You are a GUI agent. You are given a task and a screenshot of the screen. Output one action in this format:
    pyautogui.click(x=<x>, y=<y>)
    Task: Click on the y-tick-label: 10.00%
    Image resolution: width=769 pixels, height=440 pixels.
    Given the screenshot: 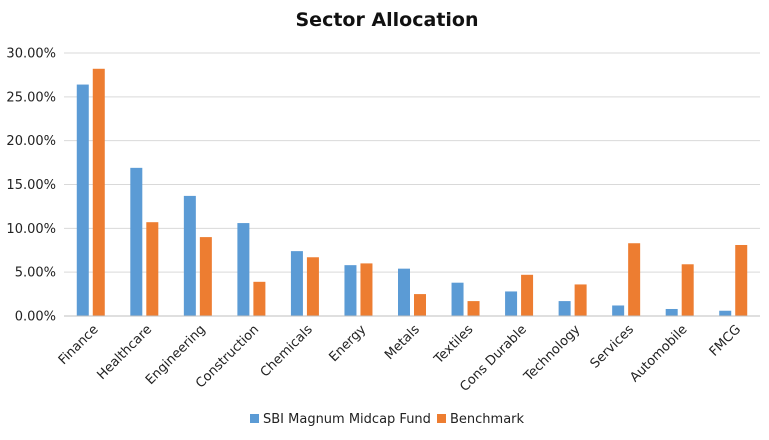 What is the action you would take?
    pyautogui.click(x=31, y=229)
    